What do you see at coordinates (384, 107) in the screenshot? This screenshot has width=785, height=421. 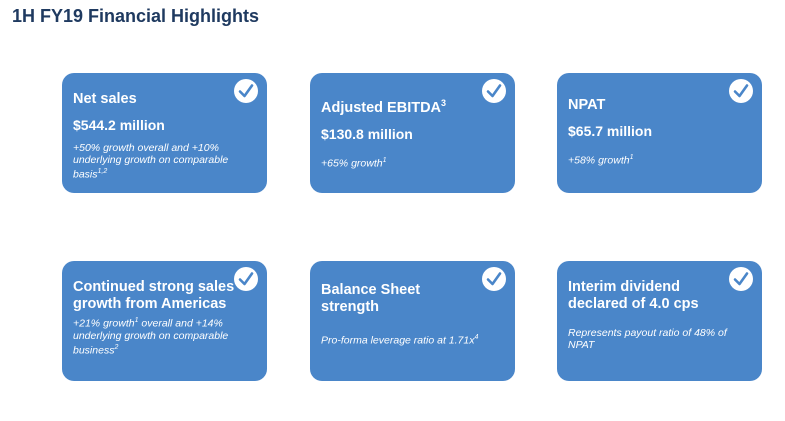 I see `card-title: Adjusted EBITDA3` at bounding box center [384, 107].